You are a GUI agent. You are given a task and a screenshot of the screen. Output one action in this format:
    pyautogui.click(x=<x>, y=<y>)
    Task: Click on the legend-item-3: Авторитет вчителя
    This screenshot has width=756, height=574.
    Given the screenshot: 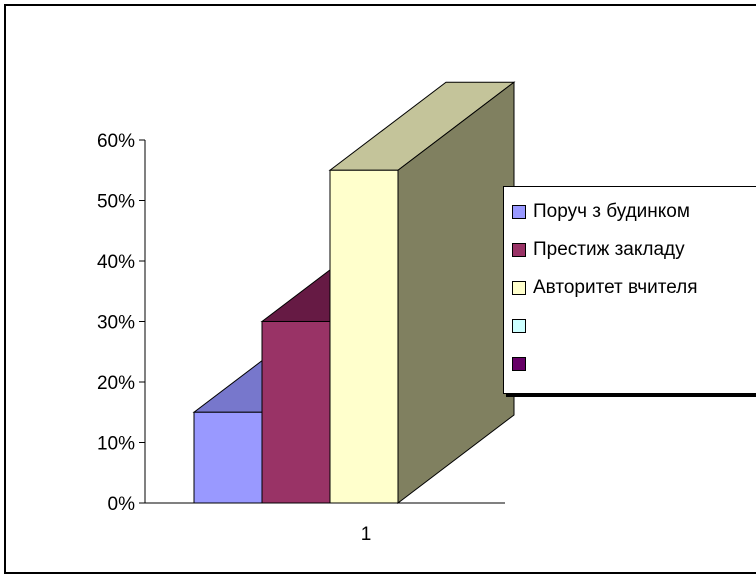 What is the action you would take?
    pyautogui.click(x=605, y=288)
    